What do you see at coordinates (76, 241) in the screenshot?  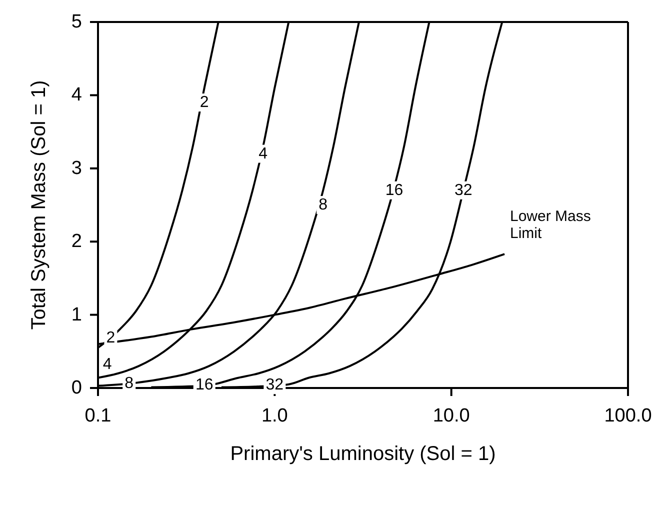 I see `y-tick-label: 2` at bounding box center [76, 241].